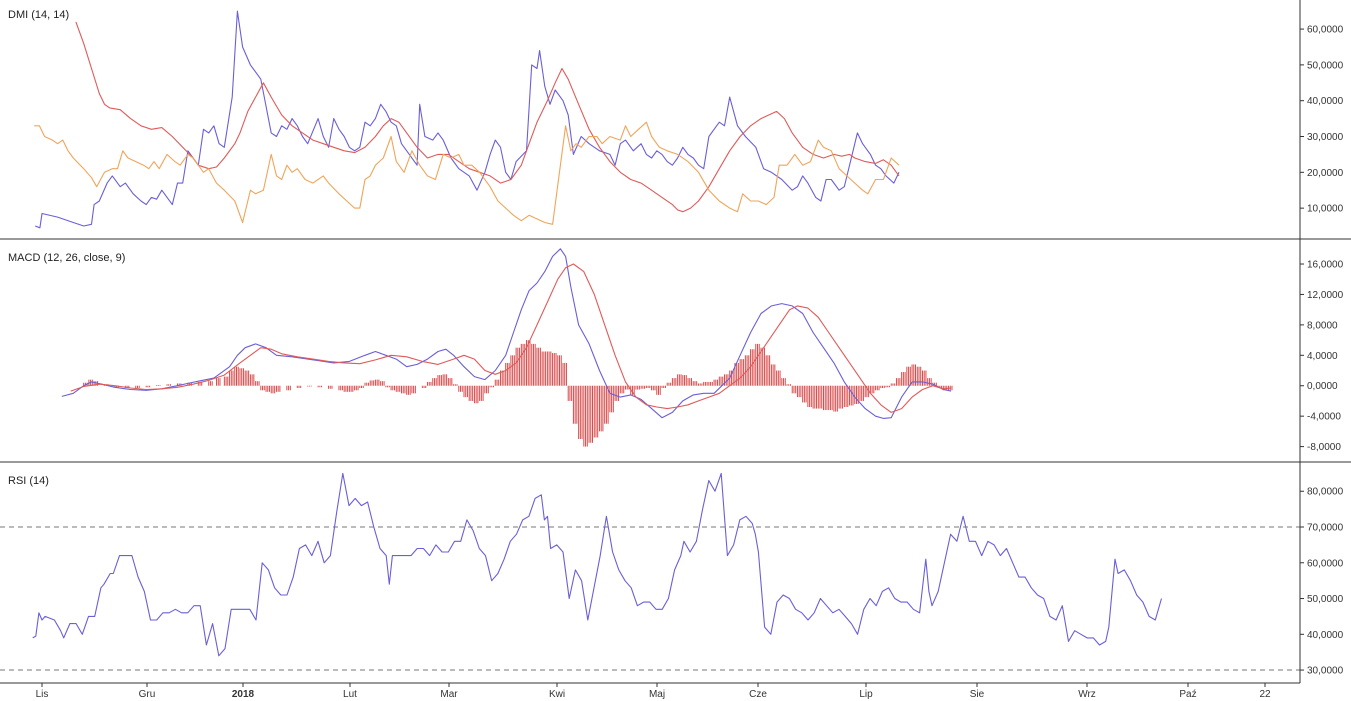  I want to click on x-tick-label: Kwi, so click(557, 694).